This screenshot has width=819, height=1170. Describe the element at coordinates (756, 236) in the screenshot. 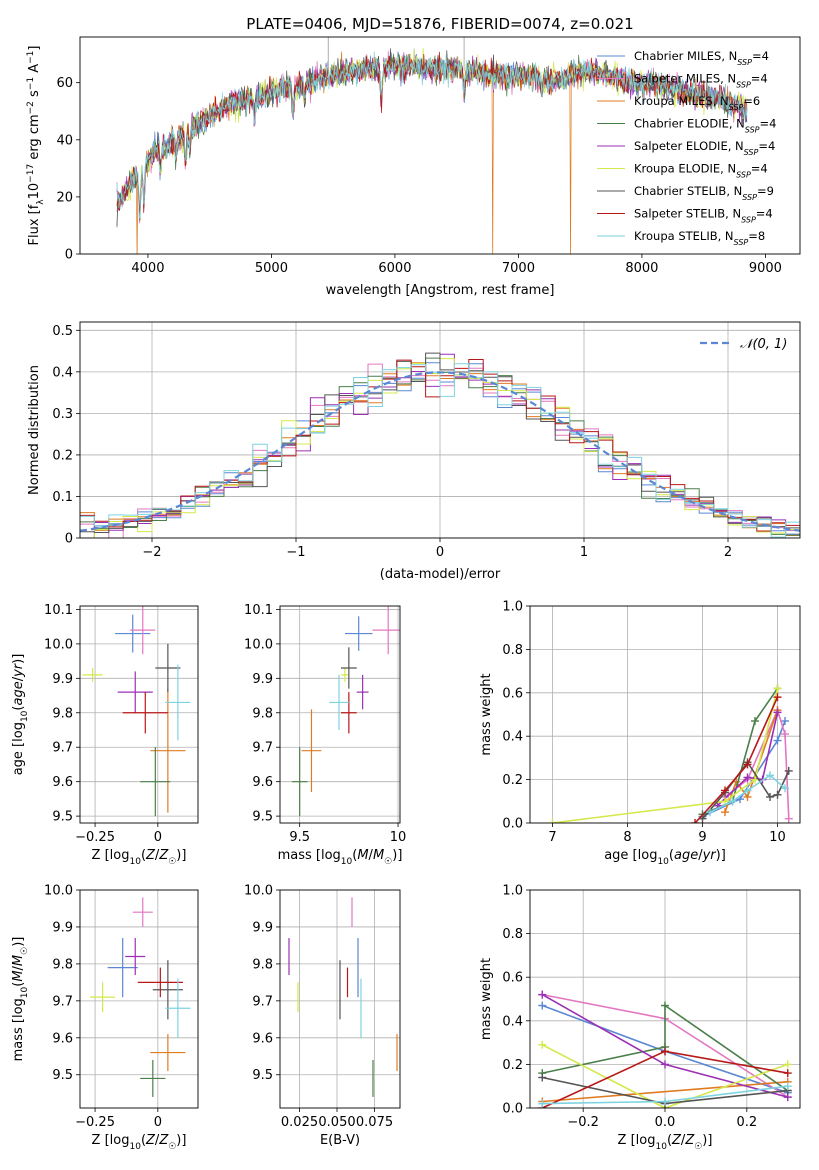

I see `legend-n: =8` at that location.